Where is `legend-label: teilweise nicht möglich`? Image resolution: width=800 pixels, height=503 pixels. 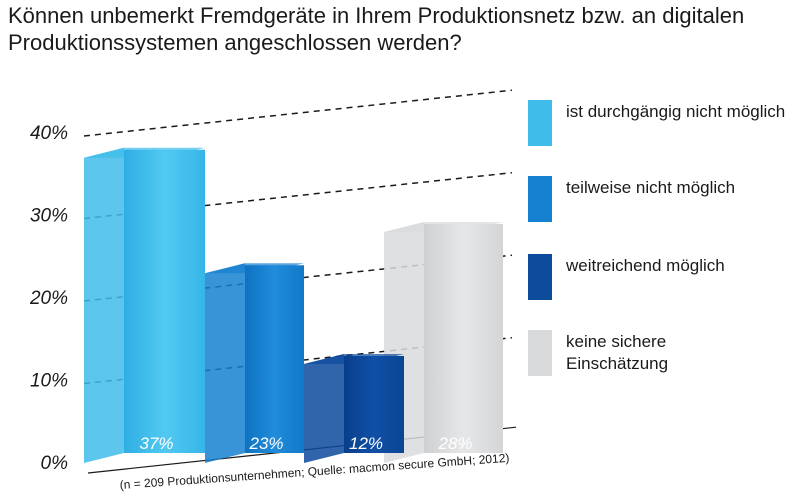
legend-label: teilweise nicht möglich is located at coordinates (651, 187).